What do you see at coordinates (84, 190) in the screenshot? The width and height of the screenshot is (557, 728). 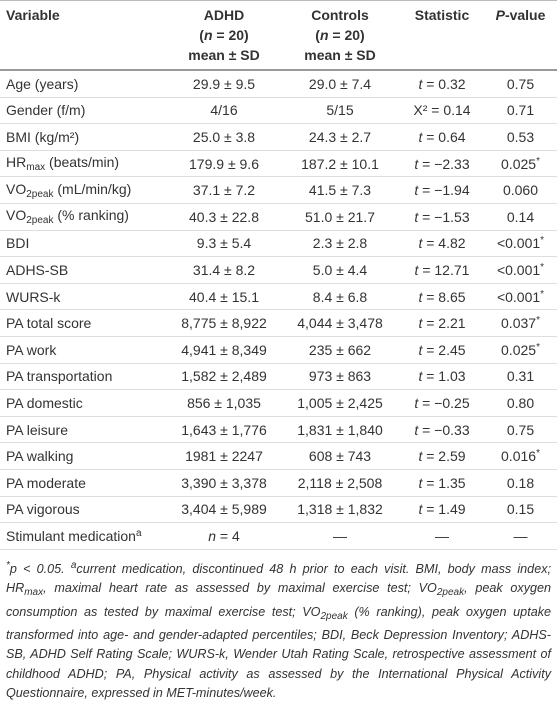 I see `row-label: VO2peak (mL/min/kg)` at bounding box center [84, 190].